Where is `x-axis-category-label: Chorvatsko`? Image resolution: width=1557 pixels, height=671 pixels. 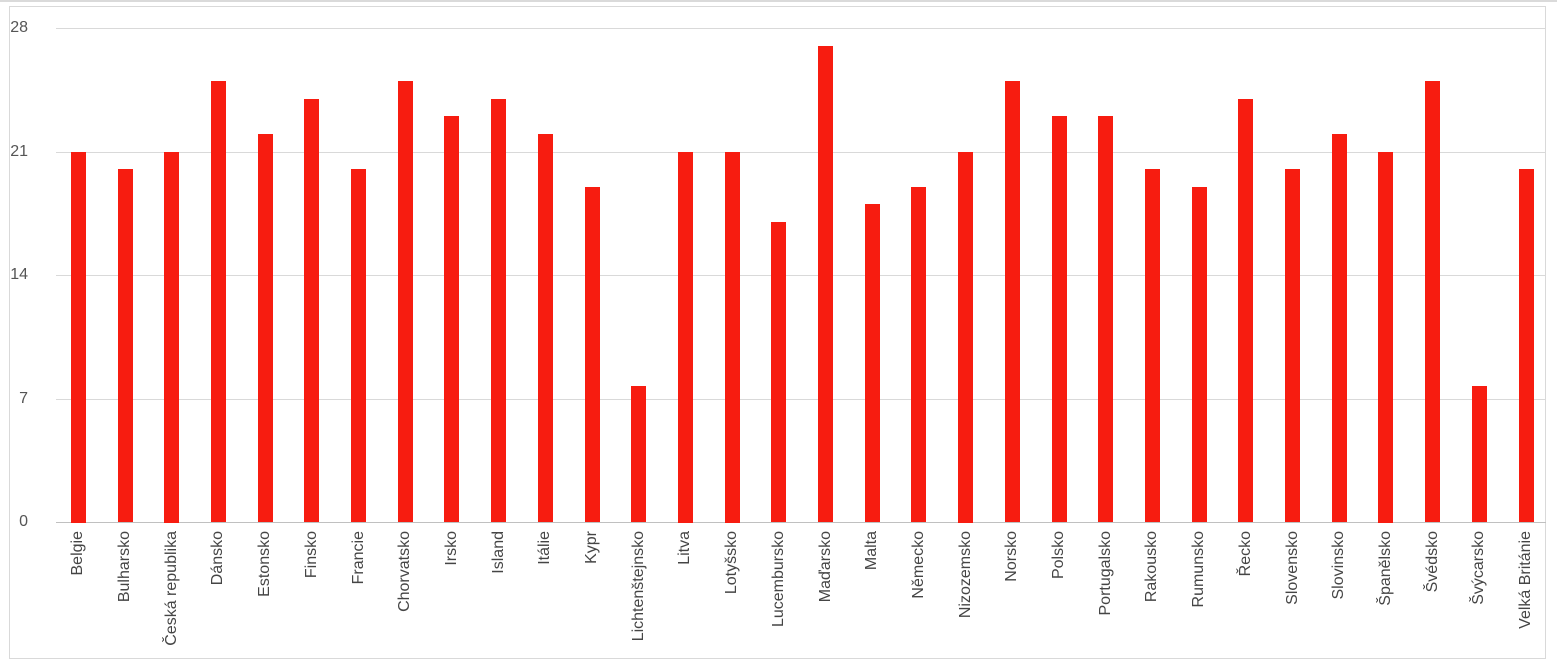 x-axis-category-label: Chorvatsko is located at coordinates (404, 571).